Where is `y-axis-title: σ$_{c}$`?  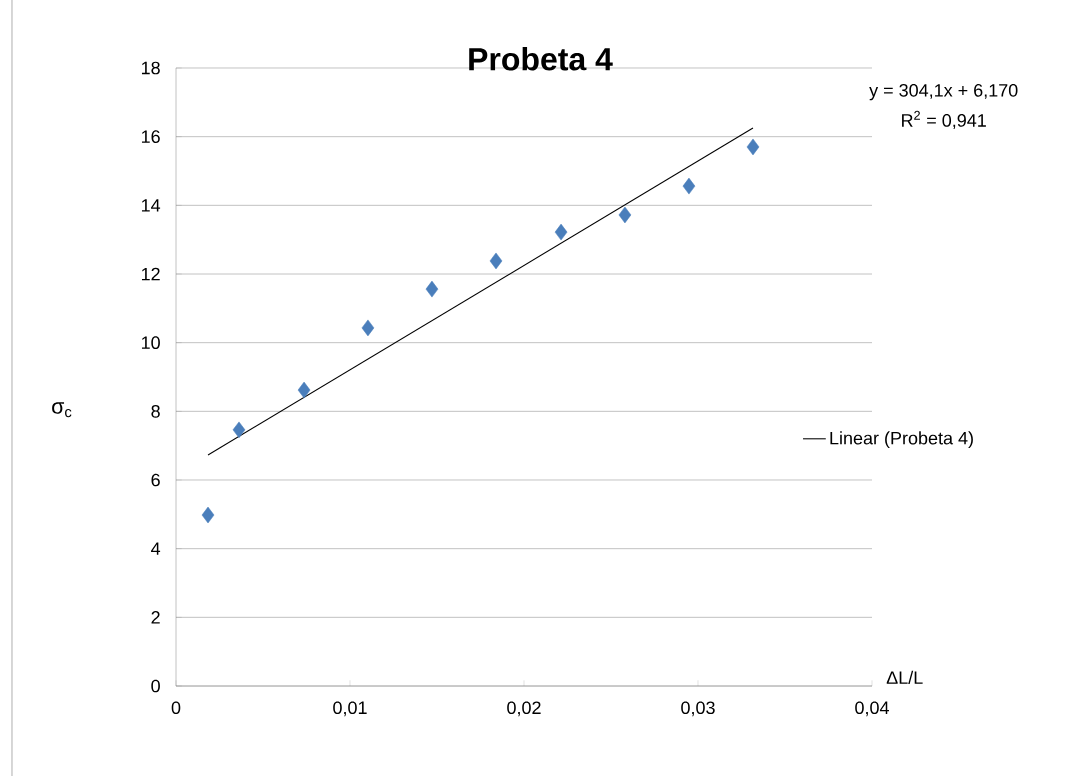 y-axis-title: σ$_{c}$ is located at coordinates (62, 410).